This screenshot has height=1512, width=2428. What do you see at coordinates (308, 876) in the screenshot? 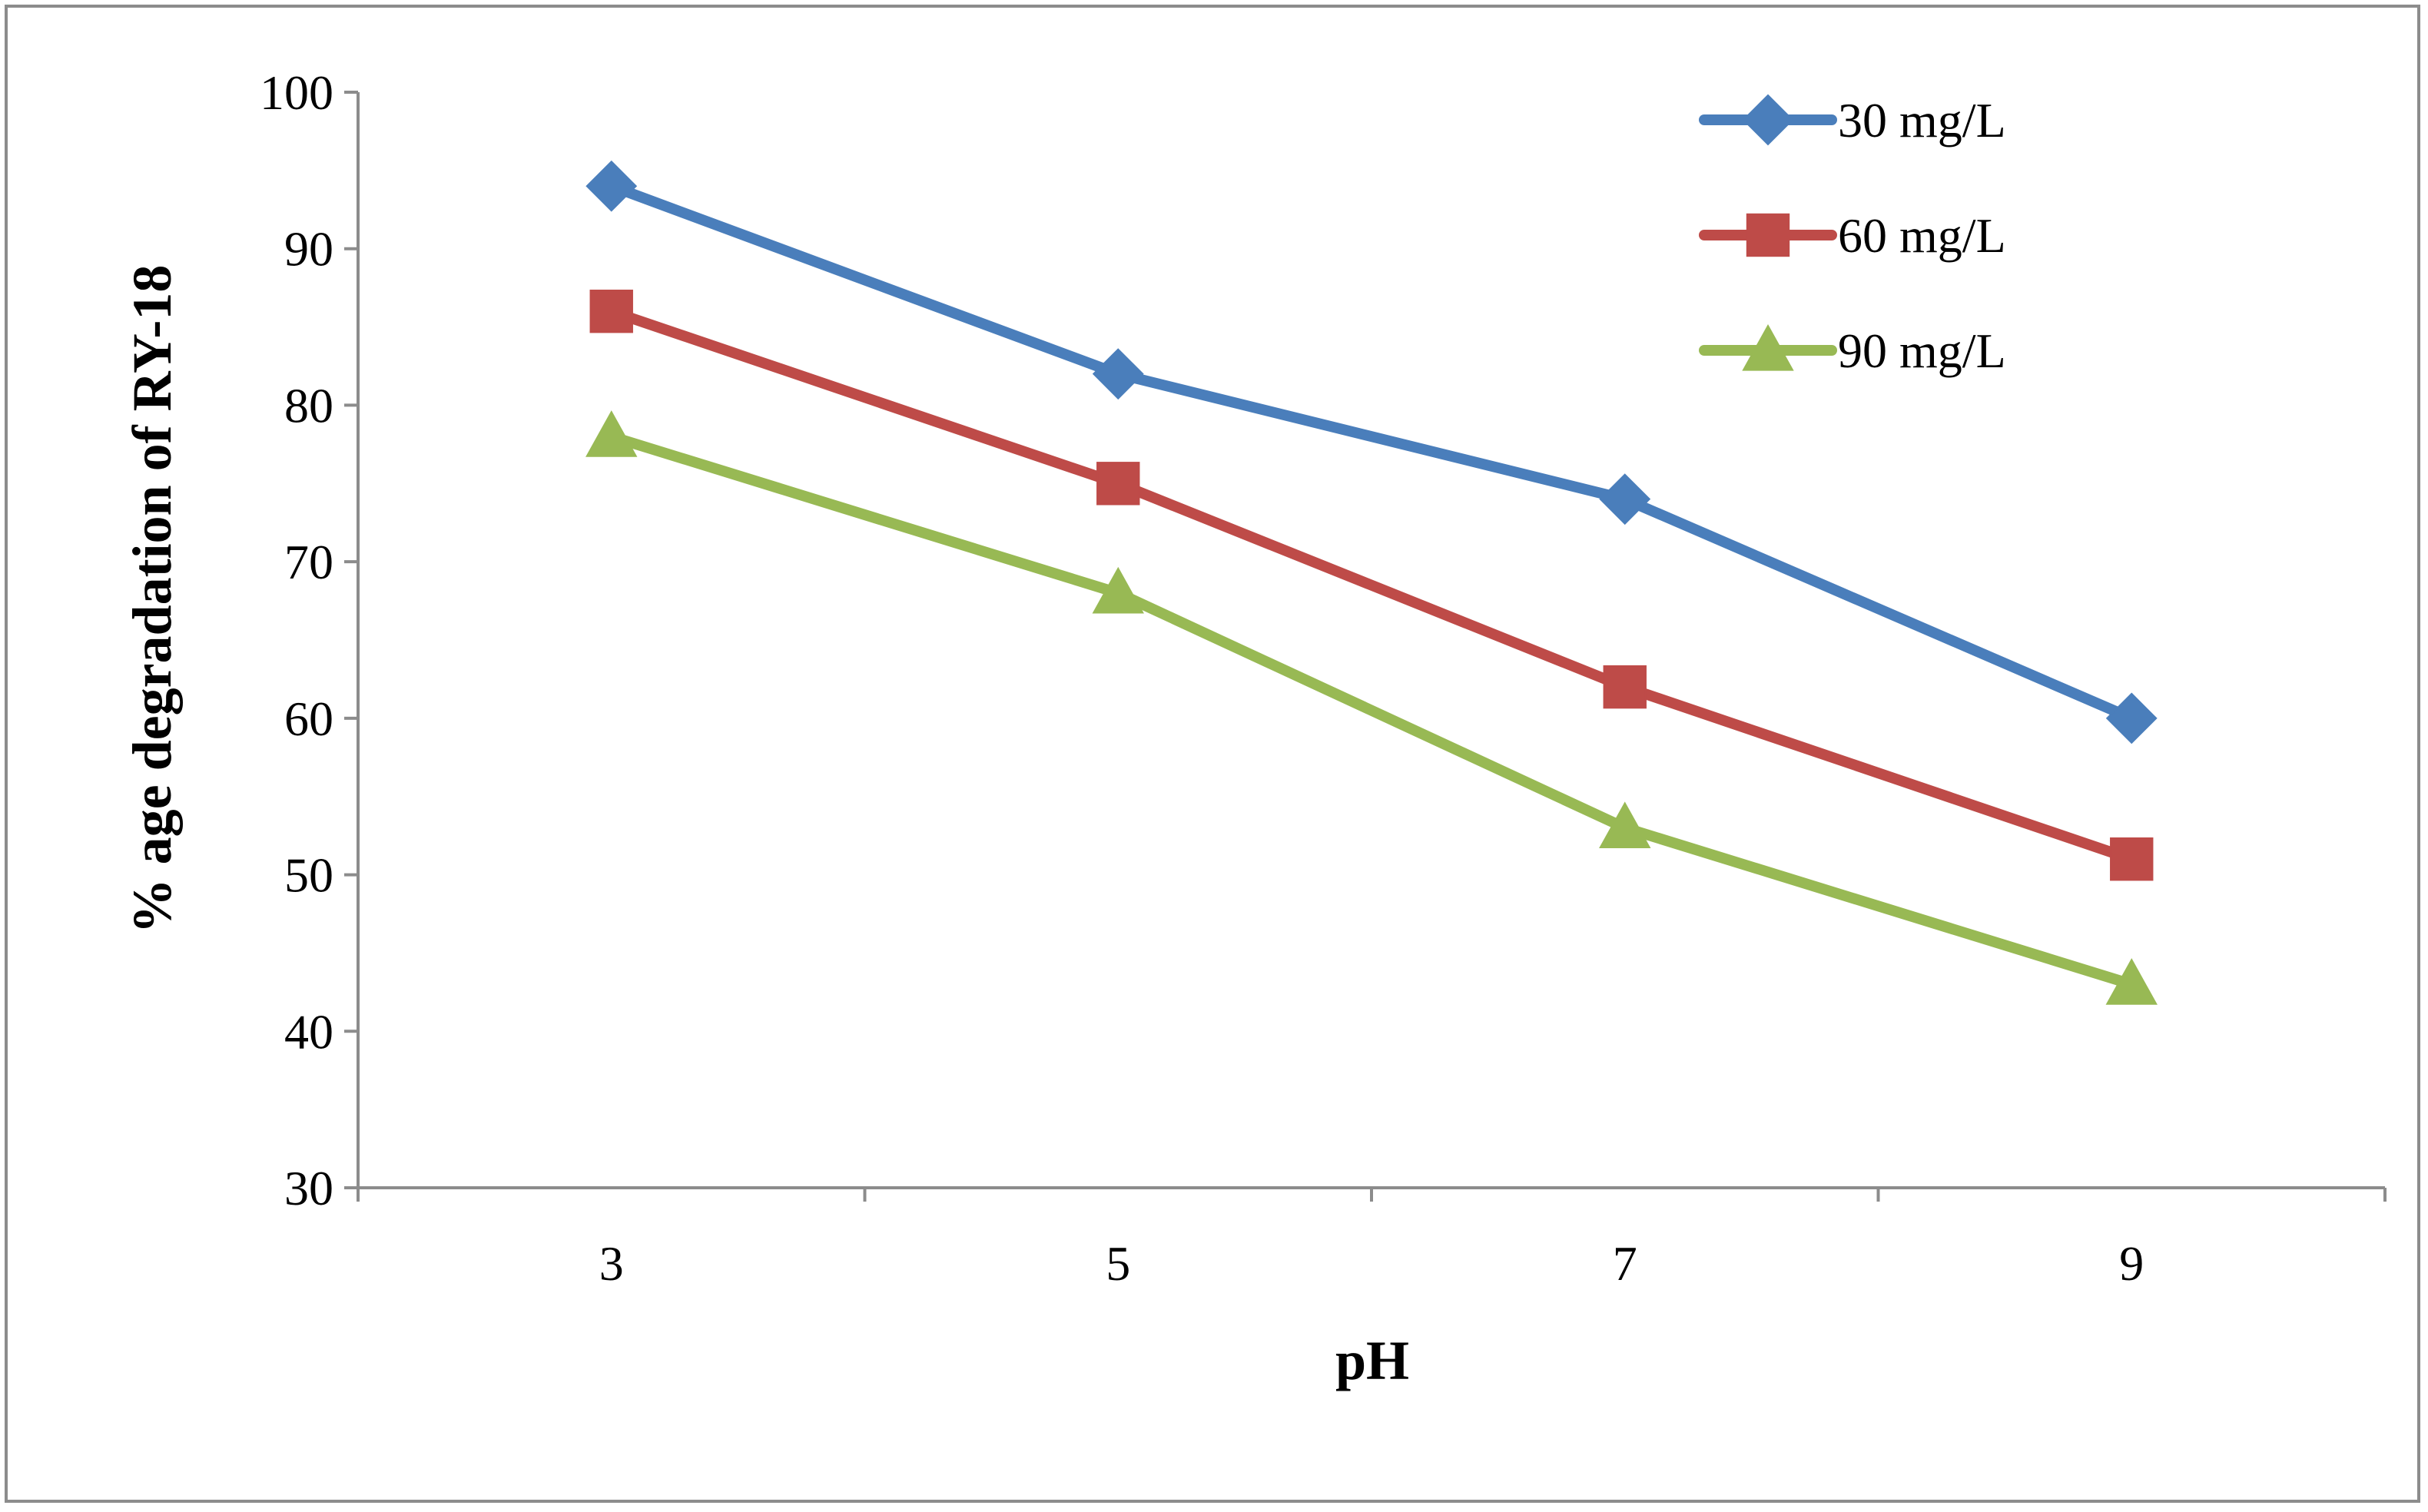
I see `y-tick-label: 50` at bounding box center [308, 876].